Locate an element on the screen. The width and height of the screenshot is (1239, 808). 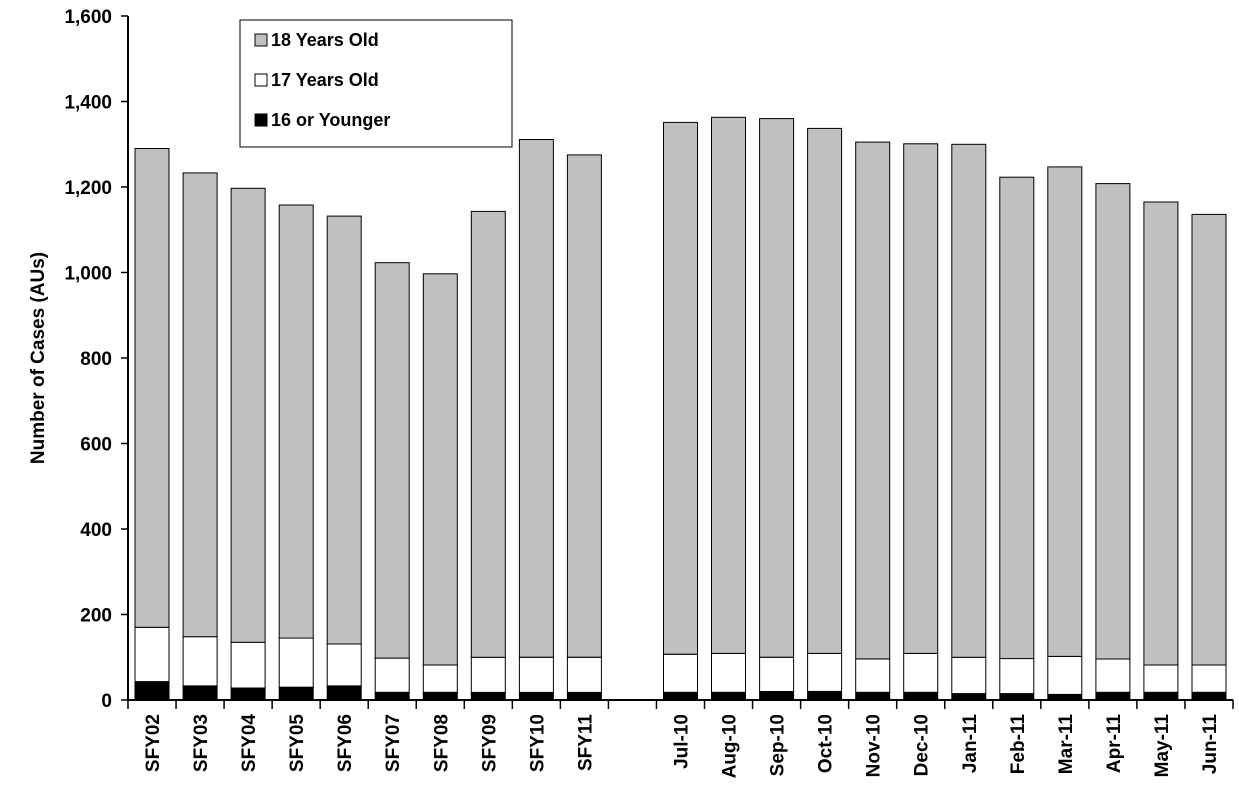
bar-segment-17-years-old-sfy04 is located at coordinates (248, 665).